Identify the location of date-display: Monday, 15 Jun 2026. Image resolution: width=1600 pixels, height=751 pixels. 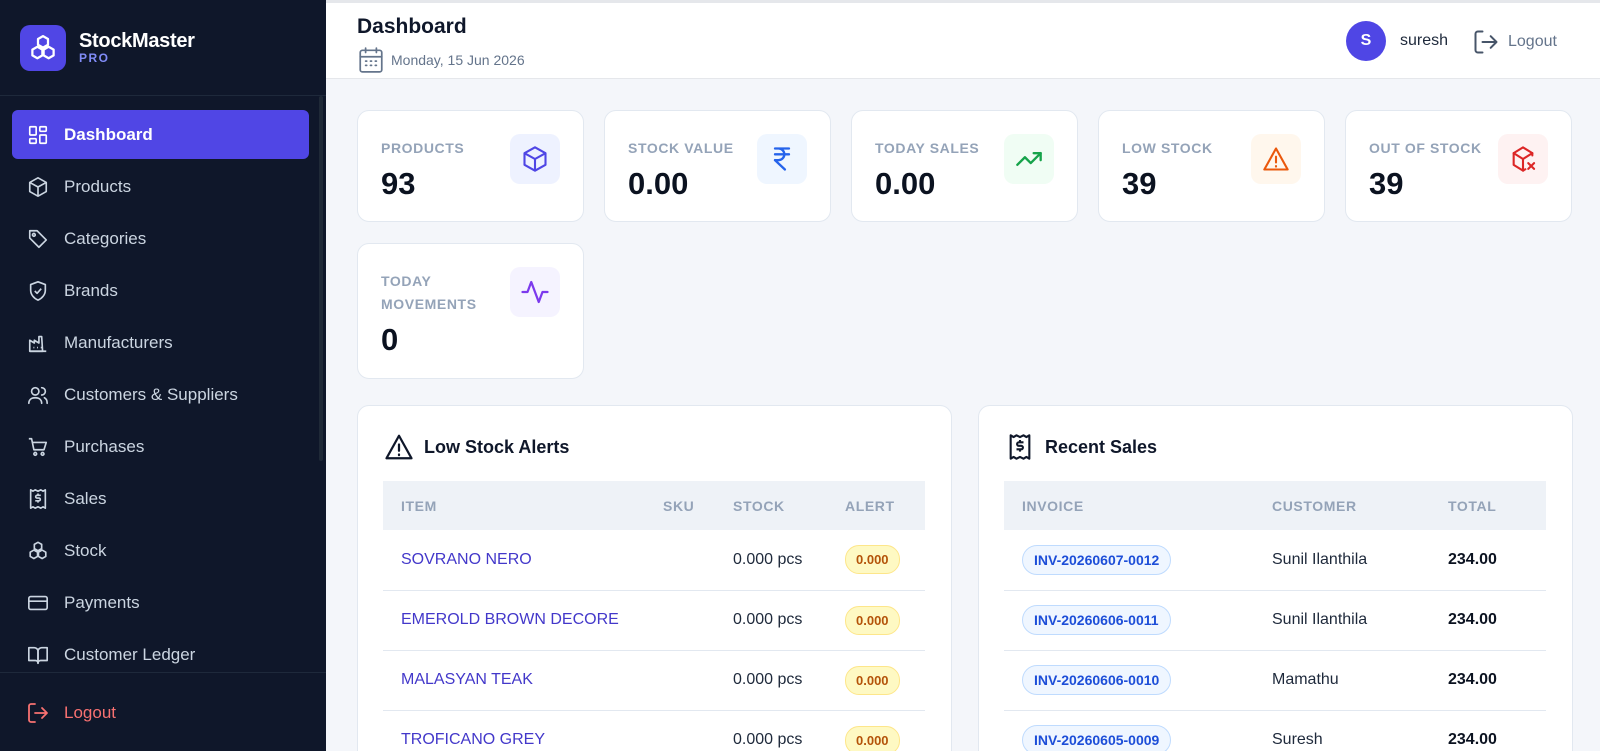
(441, 60).